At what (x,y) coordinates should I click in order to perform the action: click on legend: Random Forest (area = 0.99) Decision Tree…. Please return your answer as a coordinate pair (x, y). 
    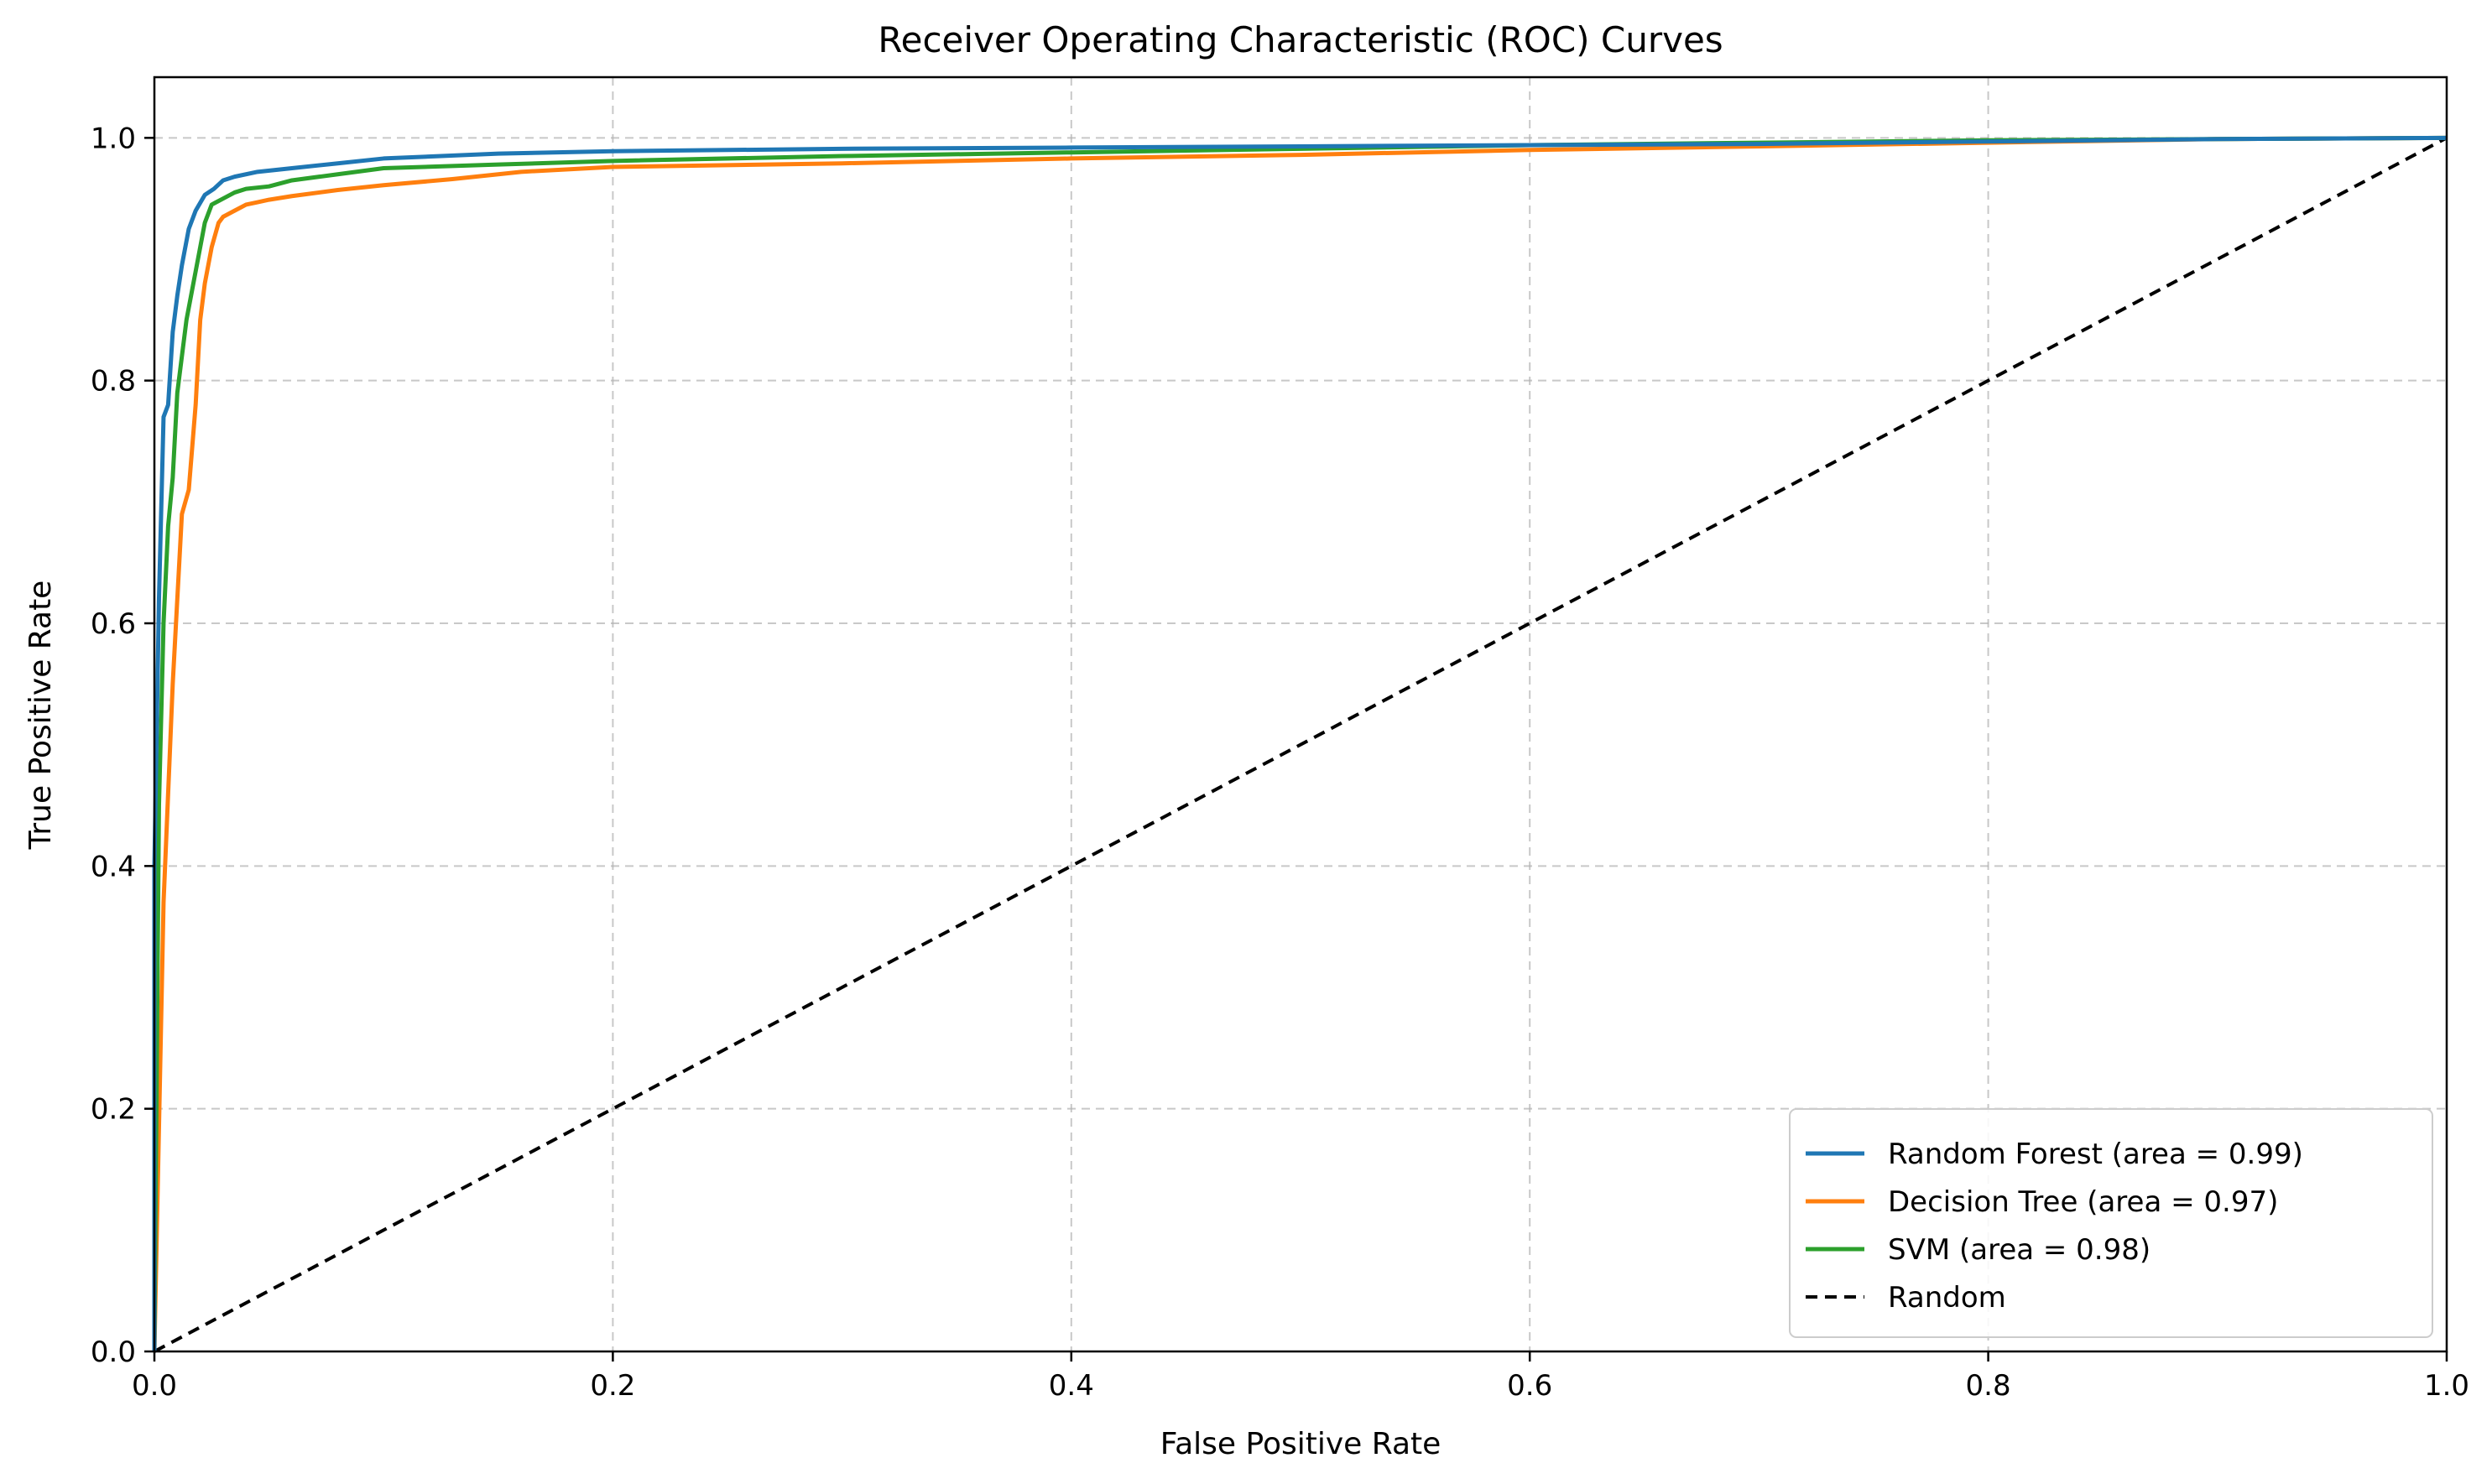
    Looking at the image, I should click on (2111, 1223).